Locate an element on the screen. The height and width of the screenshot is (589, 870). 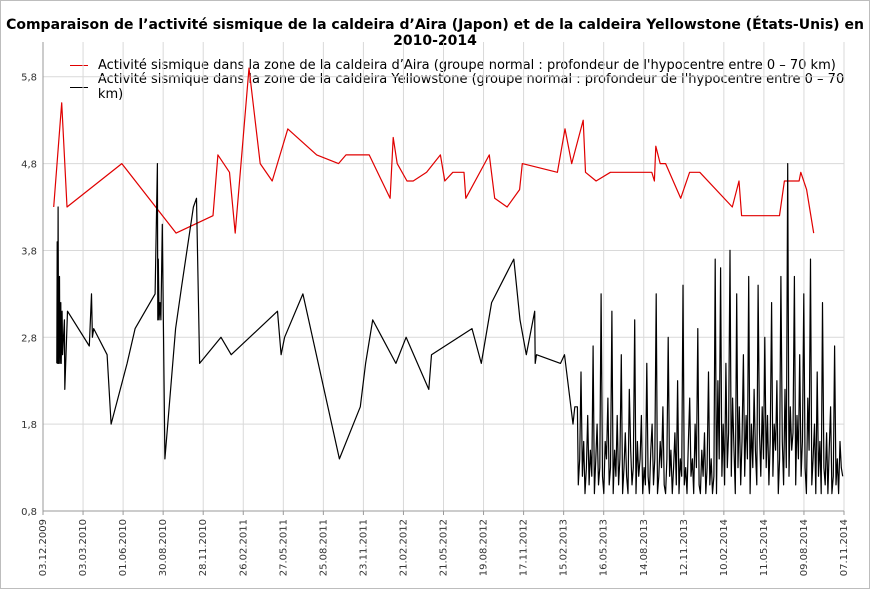
x-tick-label: 10.02.2014 is located at coordinates (724, 547).